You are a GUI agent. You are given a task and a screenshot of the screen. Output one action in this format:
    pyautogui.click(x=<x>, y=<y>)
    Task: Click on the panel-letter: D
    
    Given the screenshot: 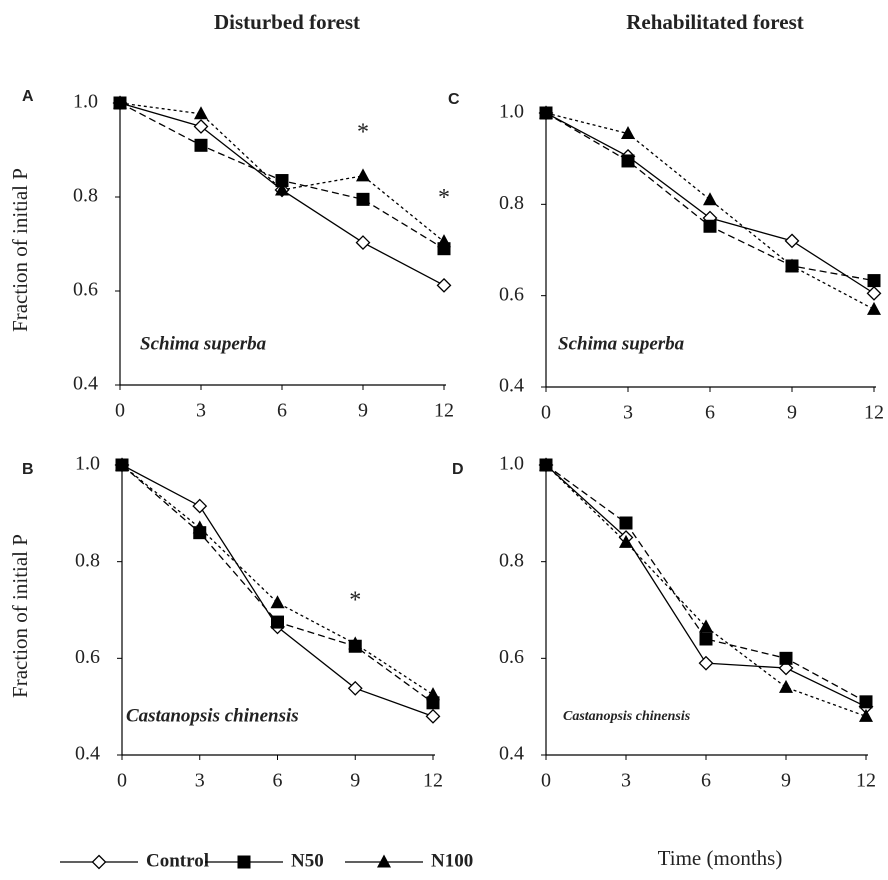 What is the action you would take?
    pyautogui.click(x=458, y=469)
    